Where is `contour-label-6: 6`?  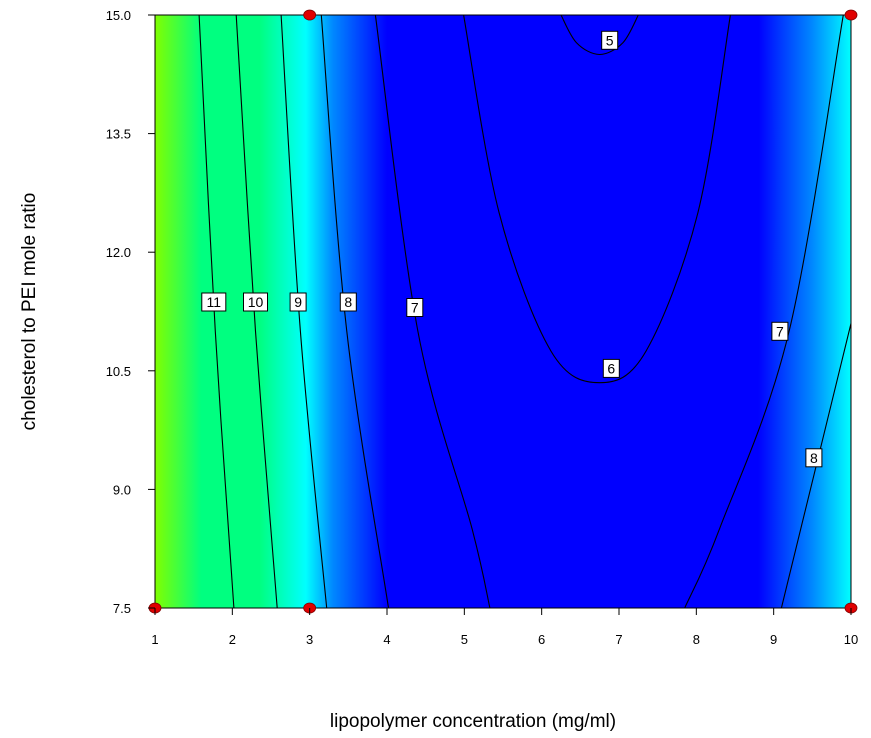 contour-label-6: 6 is located at coordinates (611, 368).